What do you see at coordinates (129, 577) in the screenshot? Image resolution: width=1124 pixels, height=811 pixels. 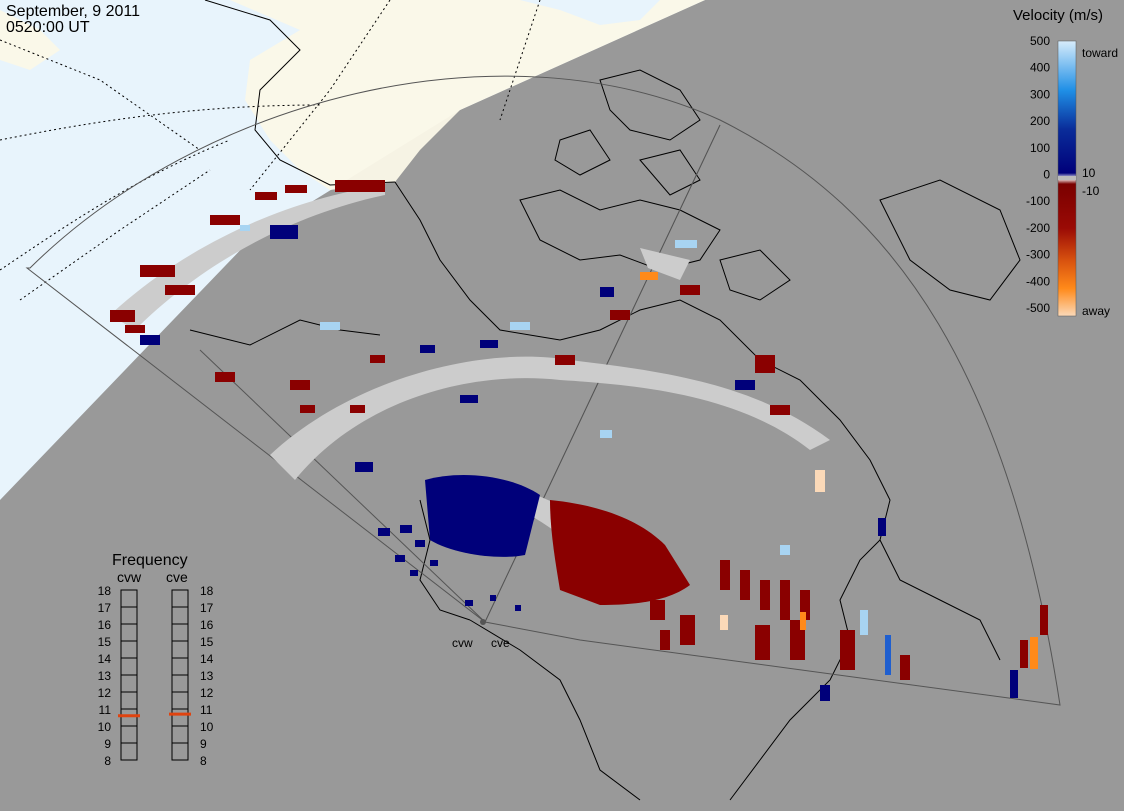 I see `frequency-cvw-label: cvw` at bounding box center [129, 577].